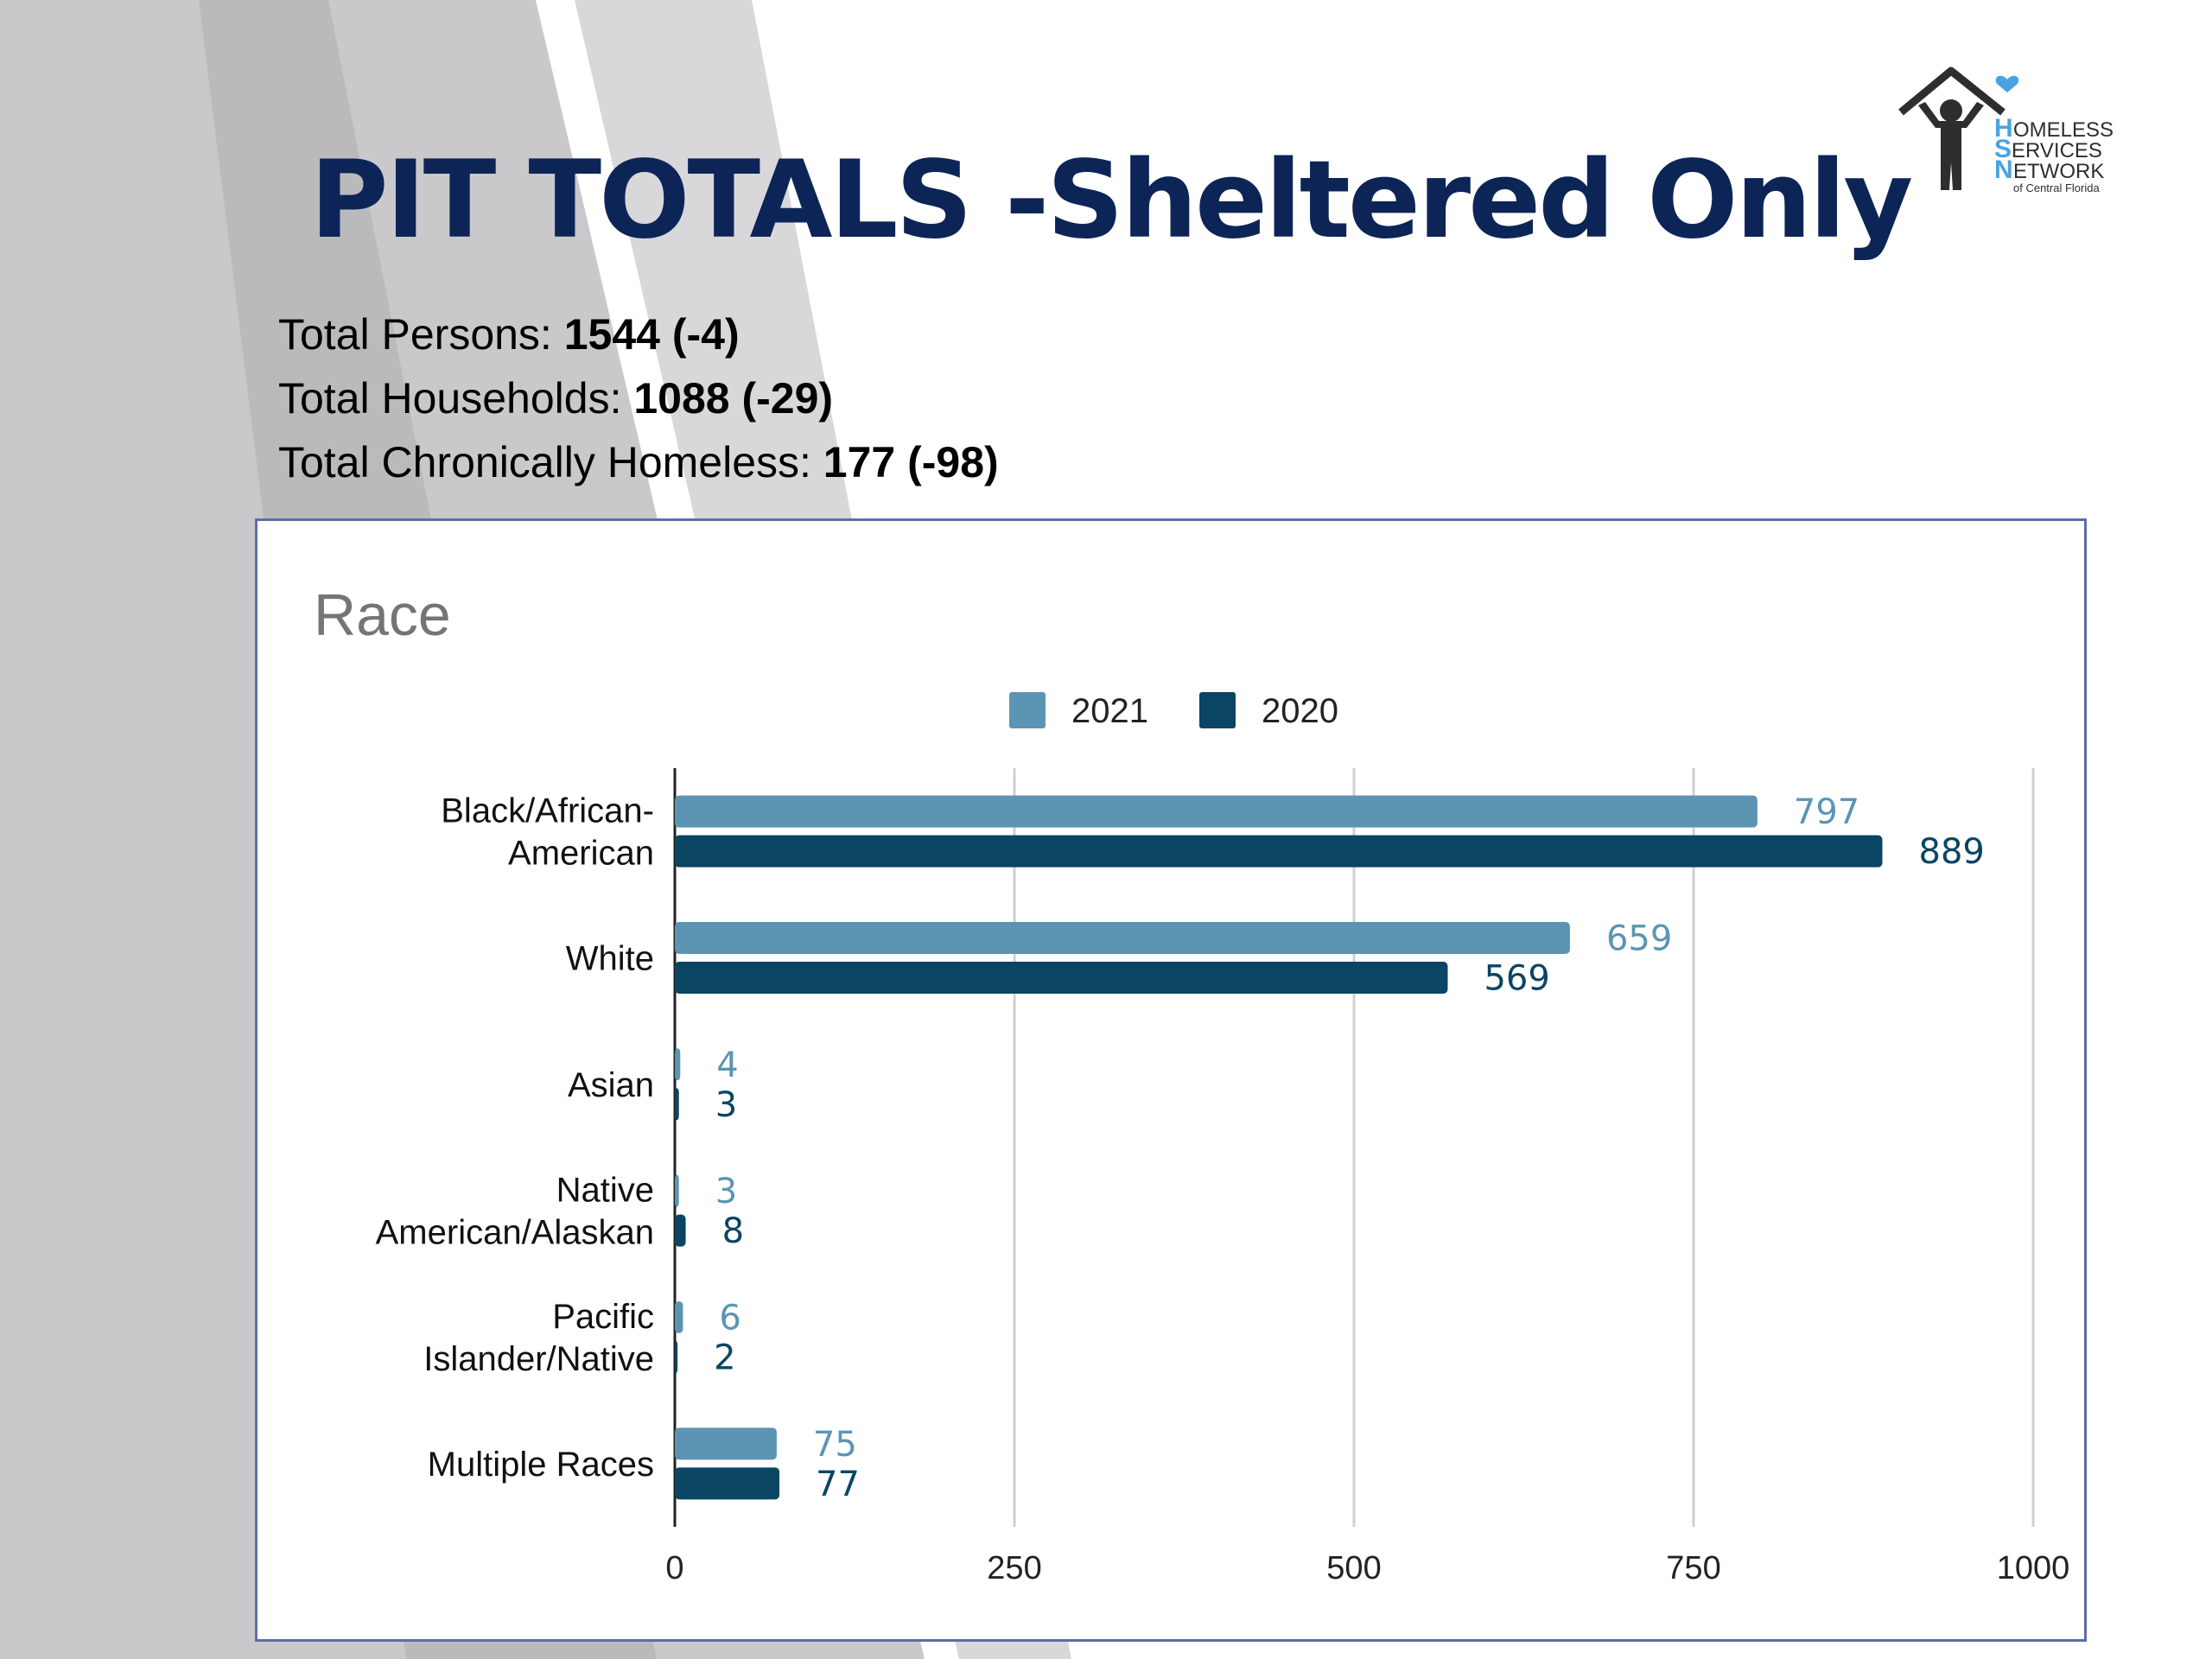 Image resolution: width=2212 pixels, height=1659 pixels. I want to click on data-label: 4, so click(727, 1065).